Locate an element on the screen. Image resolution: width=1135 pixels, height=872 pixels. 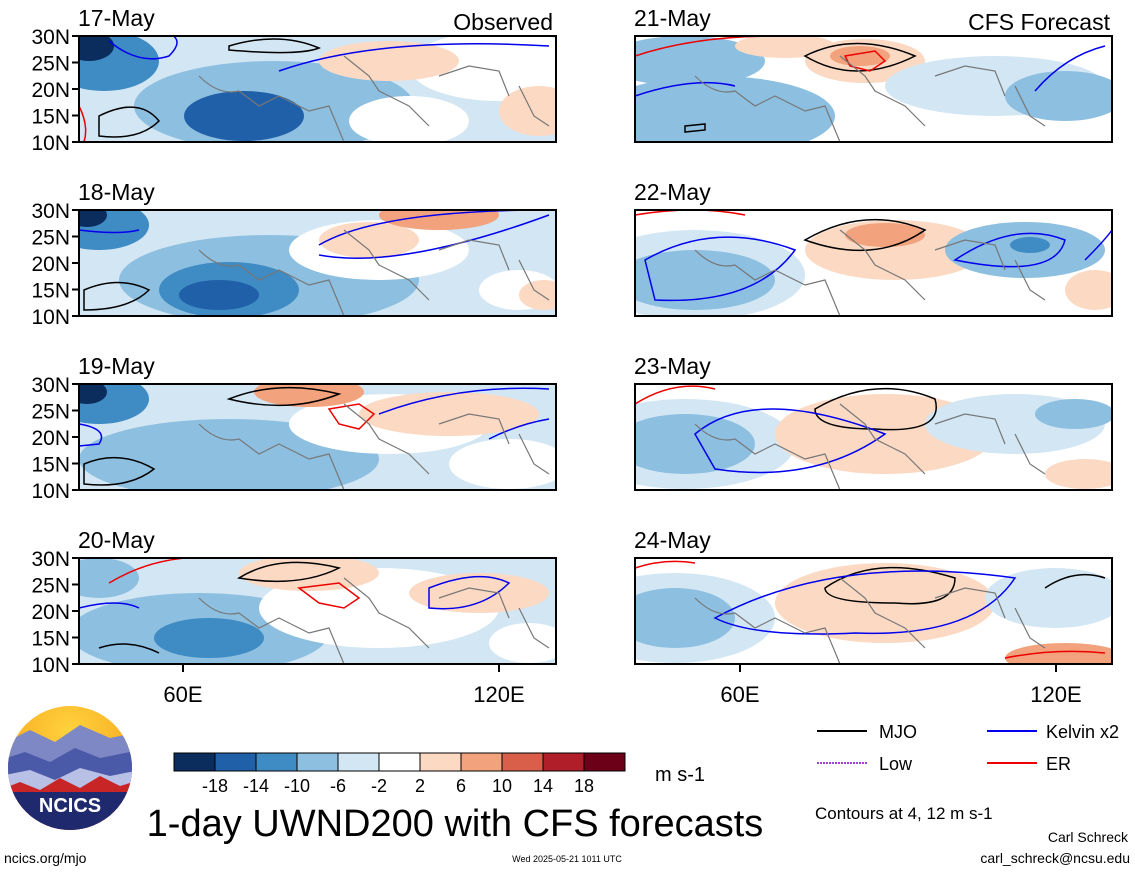
colorbar-tick-label: 2 is located at coordinates (420, 786).